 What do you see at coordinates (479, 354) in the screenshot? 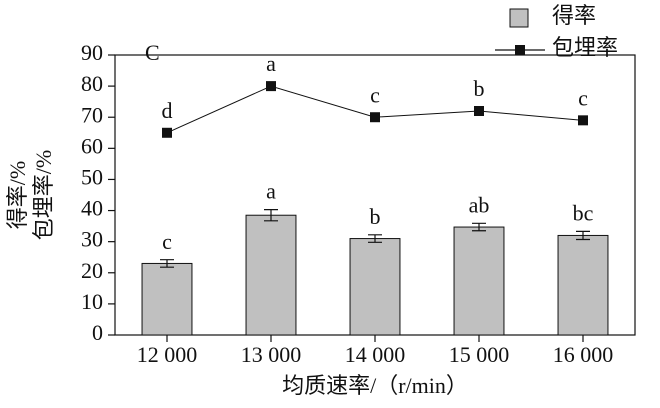
I see `x-tick-label: 15 000` at bounding box center [479, 354].